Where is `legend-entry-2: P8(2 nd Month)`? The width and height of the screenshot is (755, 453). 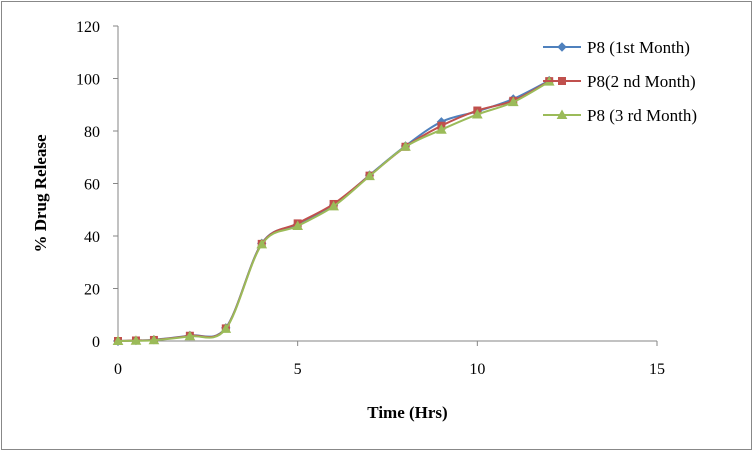
legend-entry-2: P8(2 nd Month) is located at coordinates (619, 81).